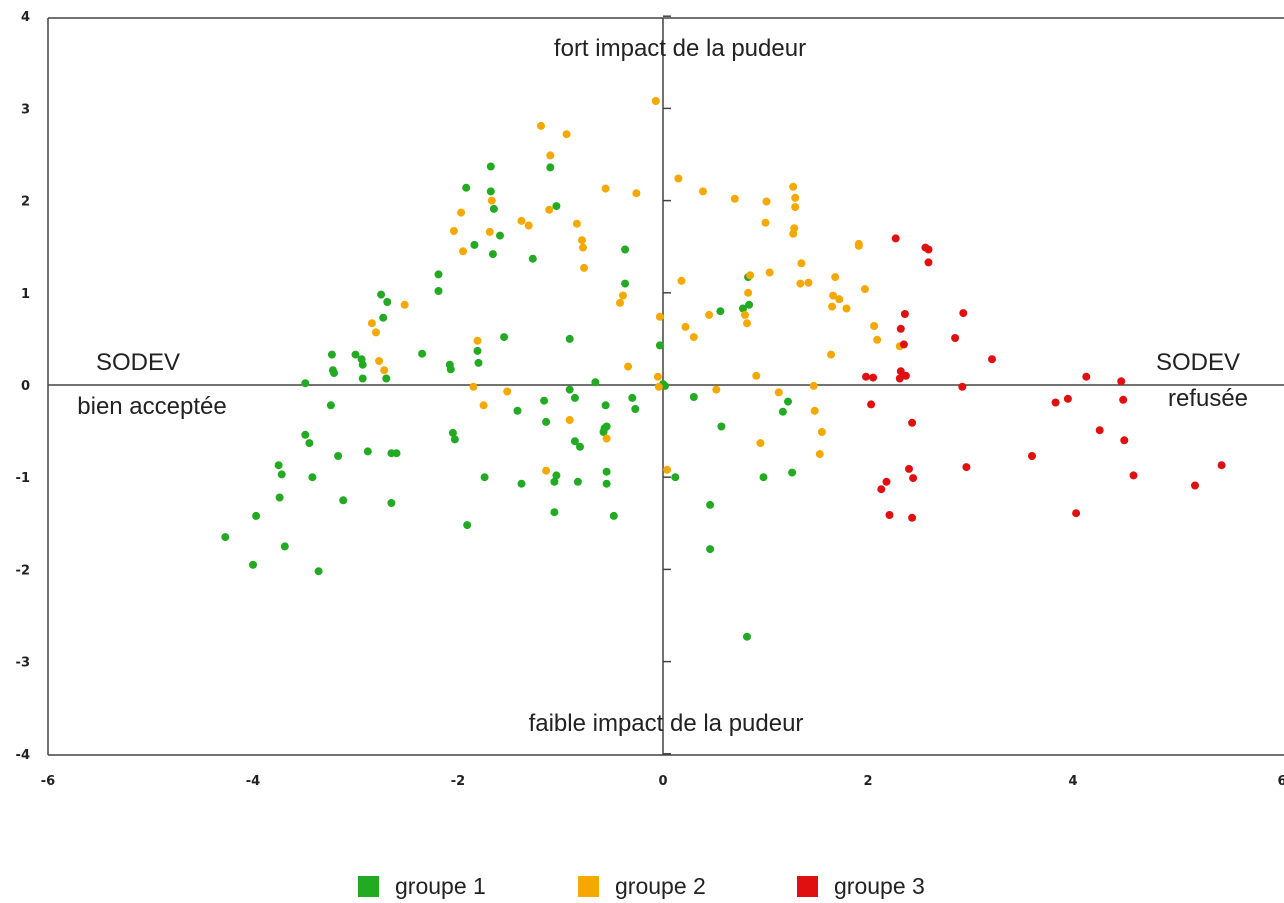  What do you see at coordinates (879, 885) in the screenshot?
I see `legend-label-groupe-3: groupe 3` at bounding box center [879, 885].